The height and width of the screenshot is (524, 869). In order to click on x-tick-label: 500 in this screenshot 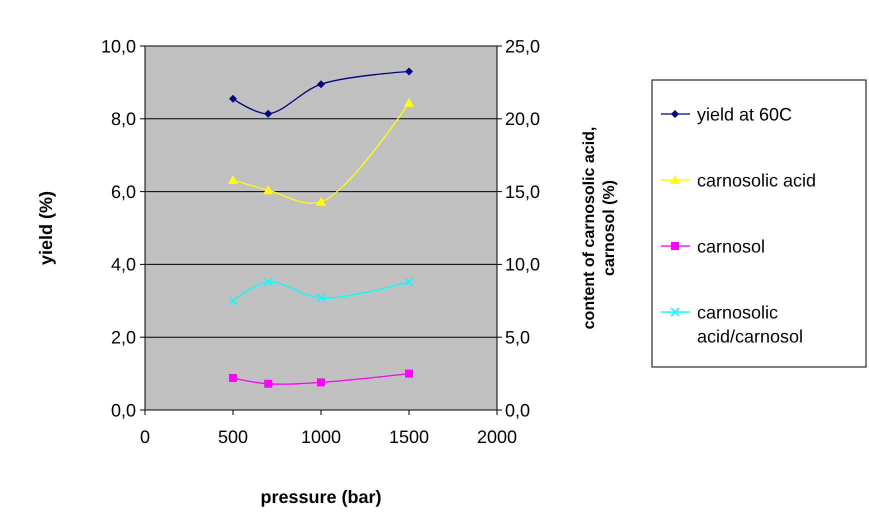, I will do `click(233, 437)`.